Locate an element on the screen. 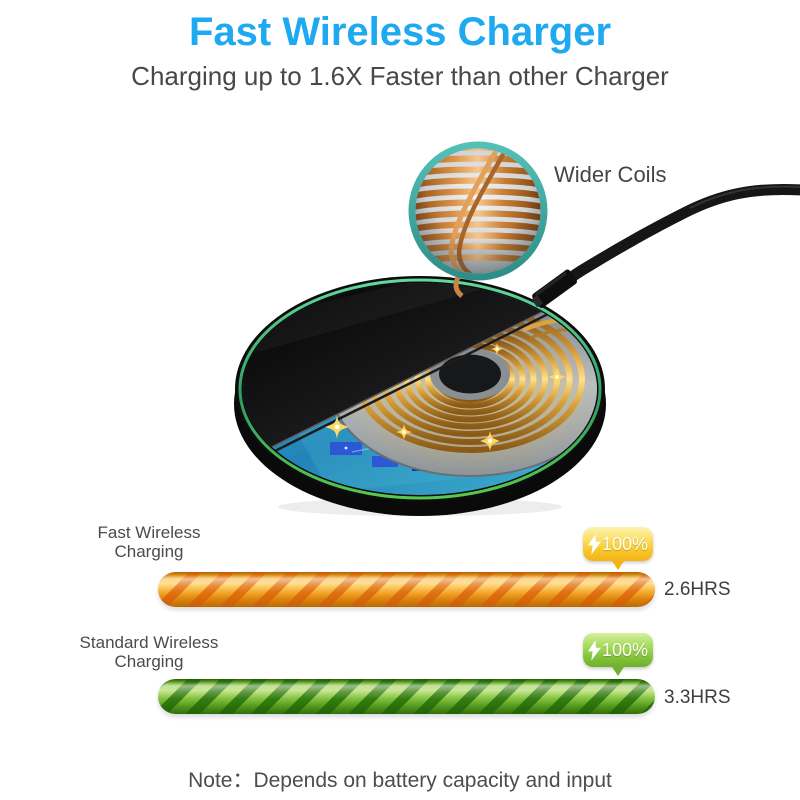  row-label-fast: Fast Wireless Charging is located at coordinates (149, 542).